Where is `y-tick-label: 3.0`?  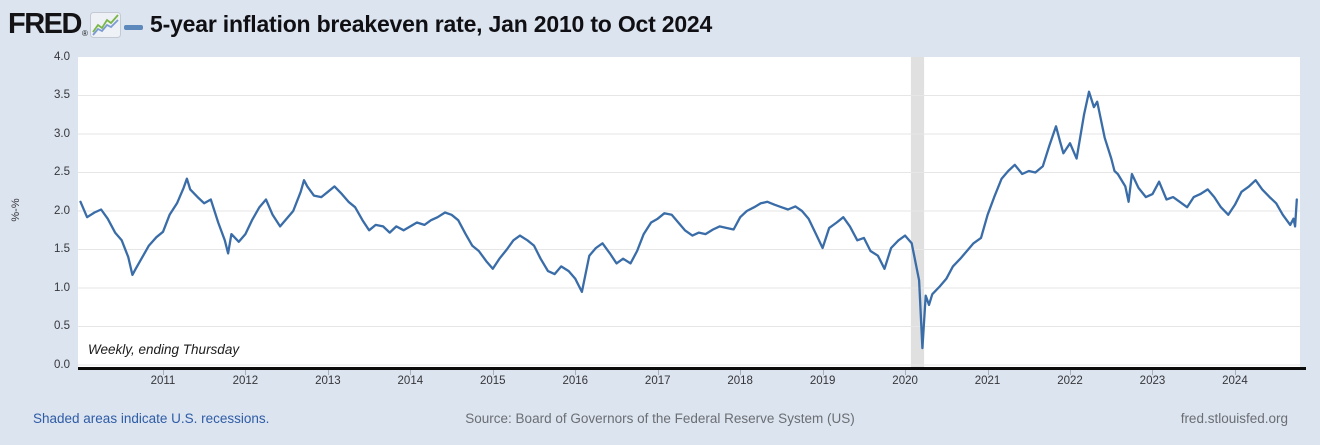
y-tick-label: 3.0 is located at coordinates (62, 133).